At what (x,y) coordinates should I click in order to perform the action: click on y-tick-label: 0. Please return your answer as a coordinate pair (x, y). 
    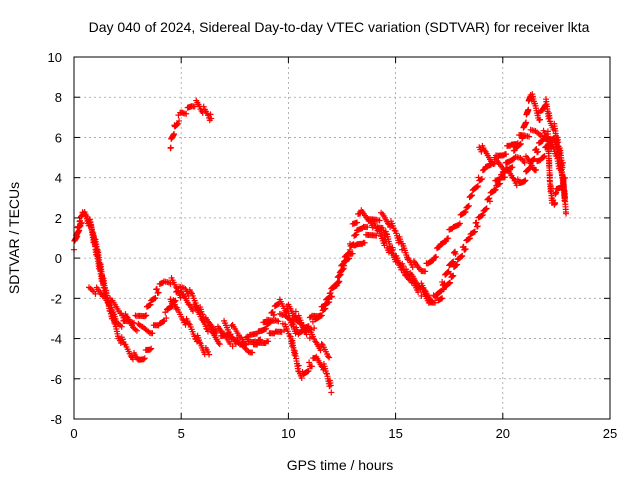
    Looking at the image, I should click on (58, 258).